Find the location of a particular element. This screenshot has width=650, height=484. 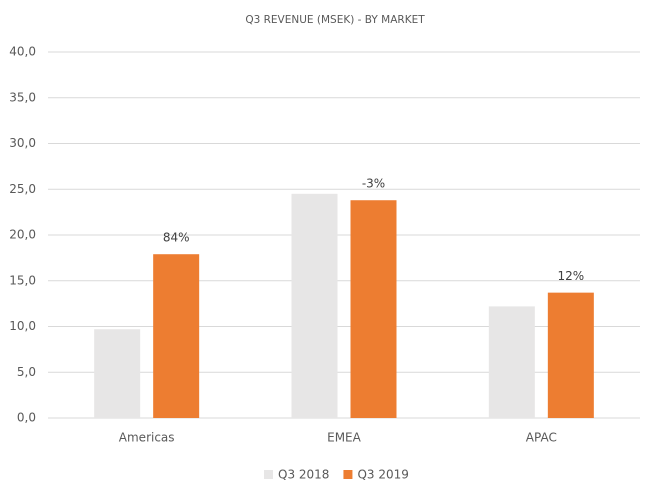

y-tick-label: 20,0 is located at coordinates (22, 235).